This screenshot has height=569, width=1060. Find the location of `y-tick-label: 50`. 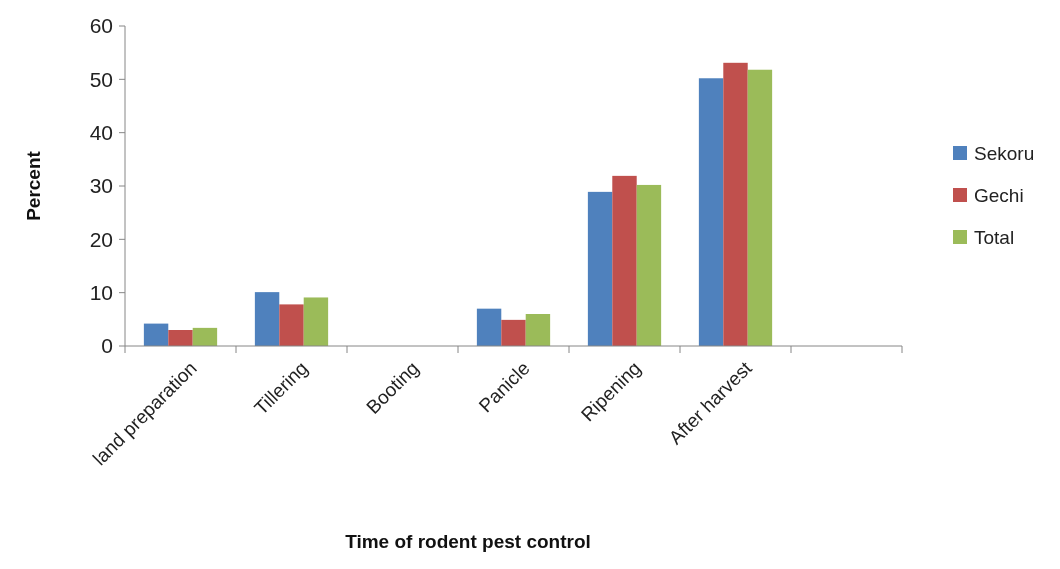

y-tick-label: 50 is located at coordinates (101, 79).